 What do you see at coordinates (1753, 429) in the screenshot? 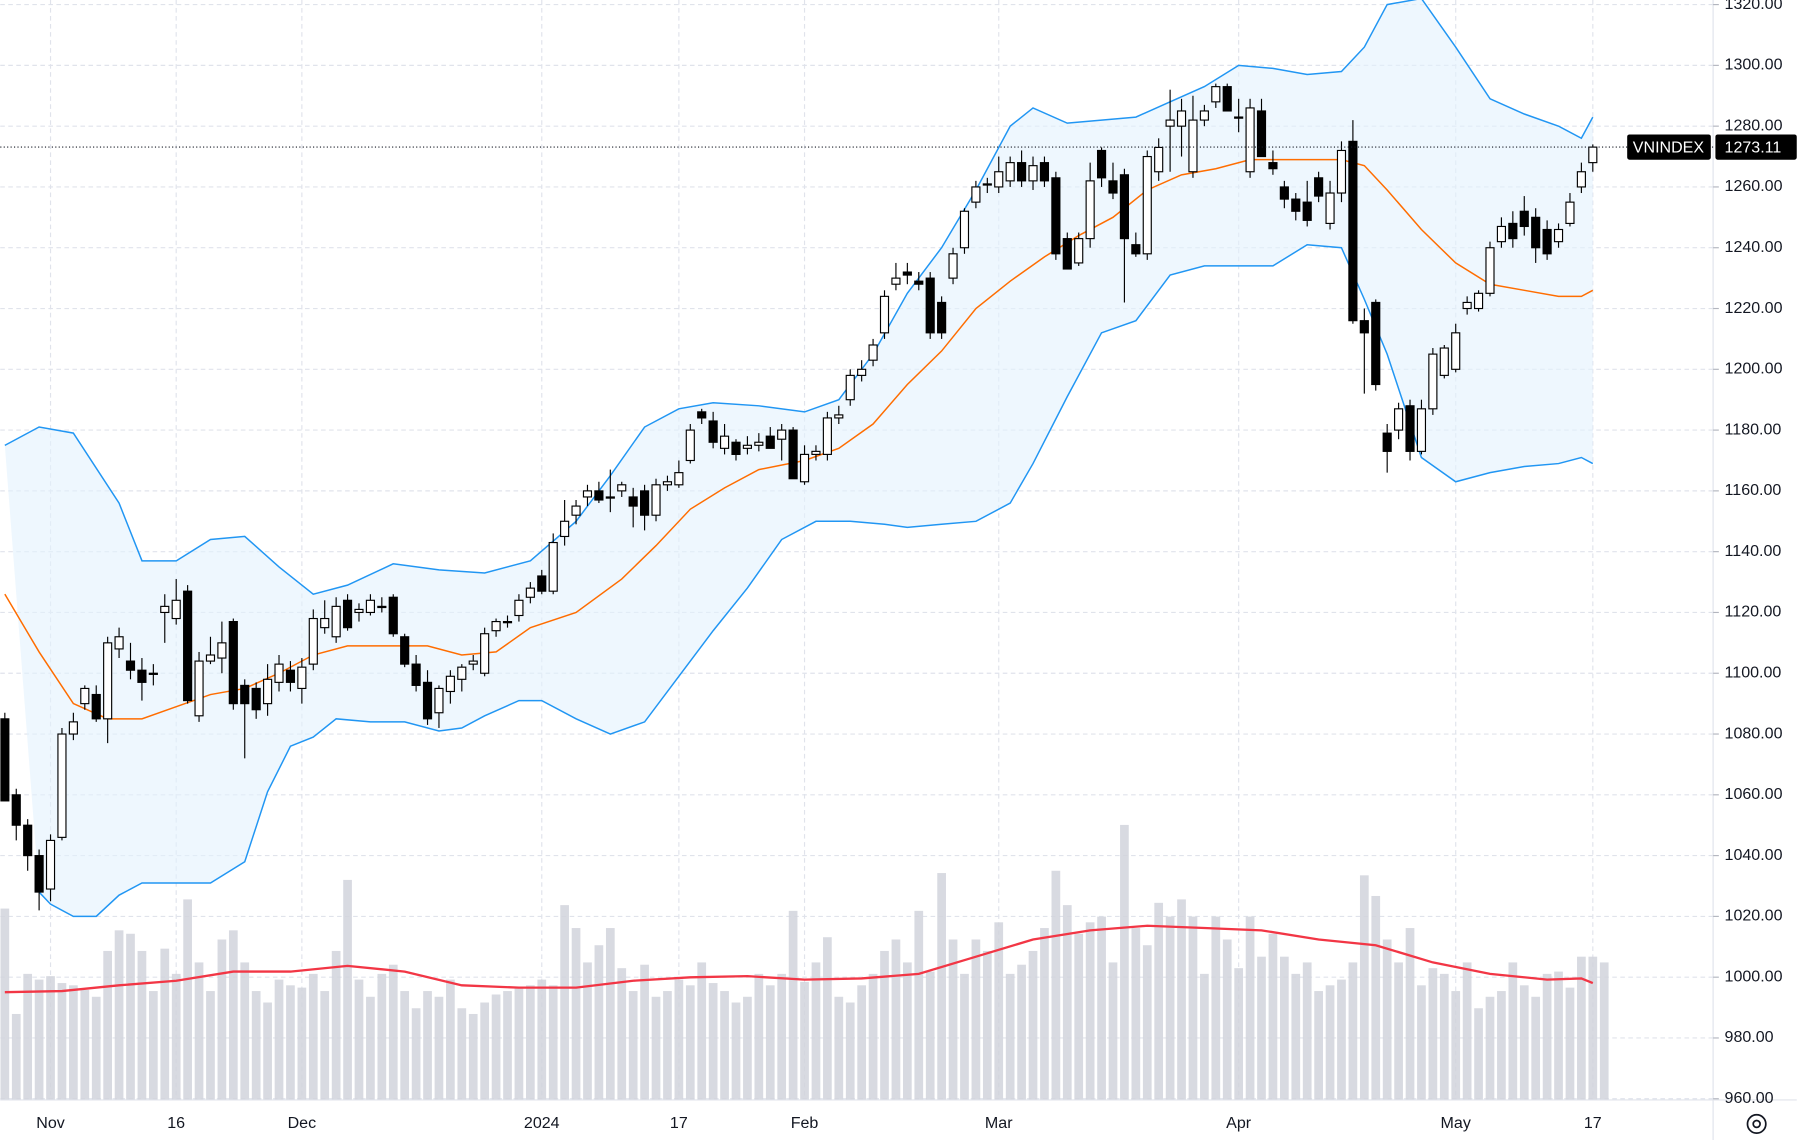
I see `y-tick-label: 1180.00` at bounding box center [1753, 429].